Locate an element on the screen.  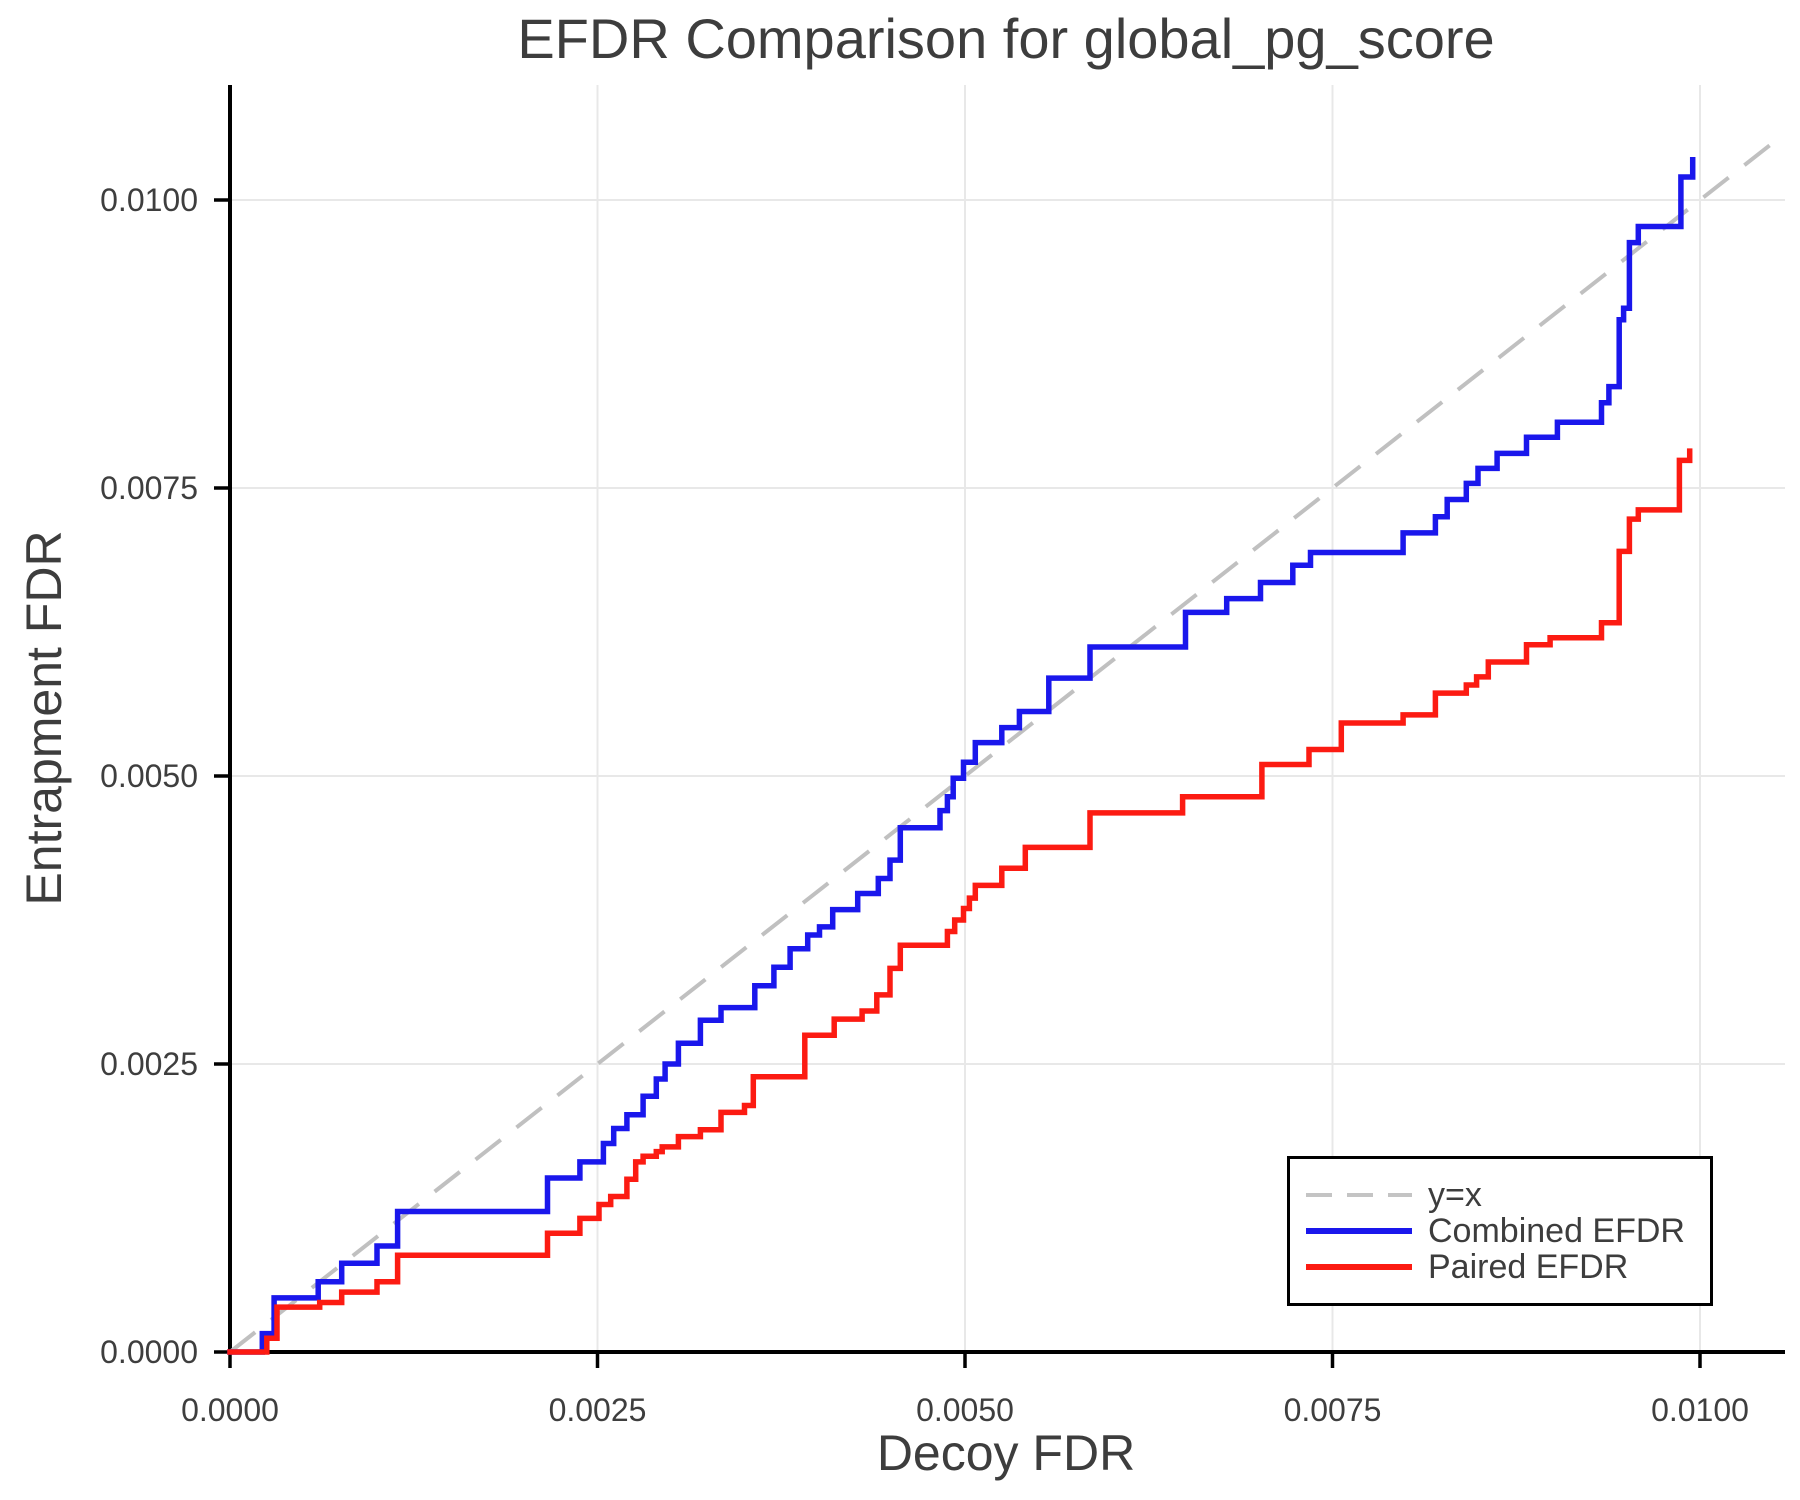
legend-item-combined-efdr: Combined EFDR is located at coordinates (1503, 1231).